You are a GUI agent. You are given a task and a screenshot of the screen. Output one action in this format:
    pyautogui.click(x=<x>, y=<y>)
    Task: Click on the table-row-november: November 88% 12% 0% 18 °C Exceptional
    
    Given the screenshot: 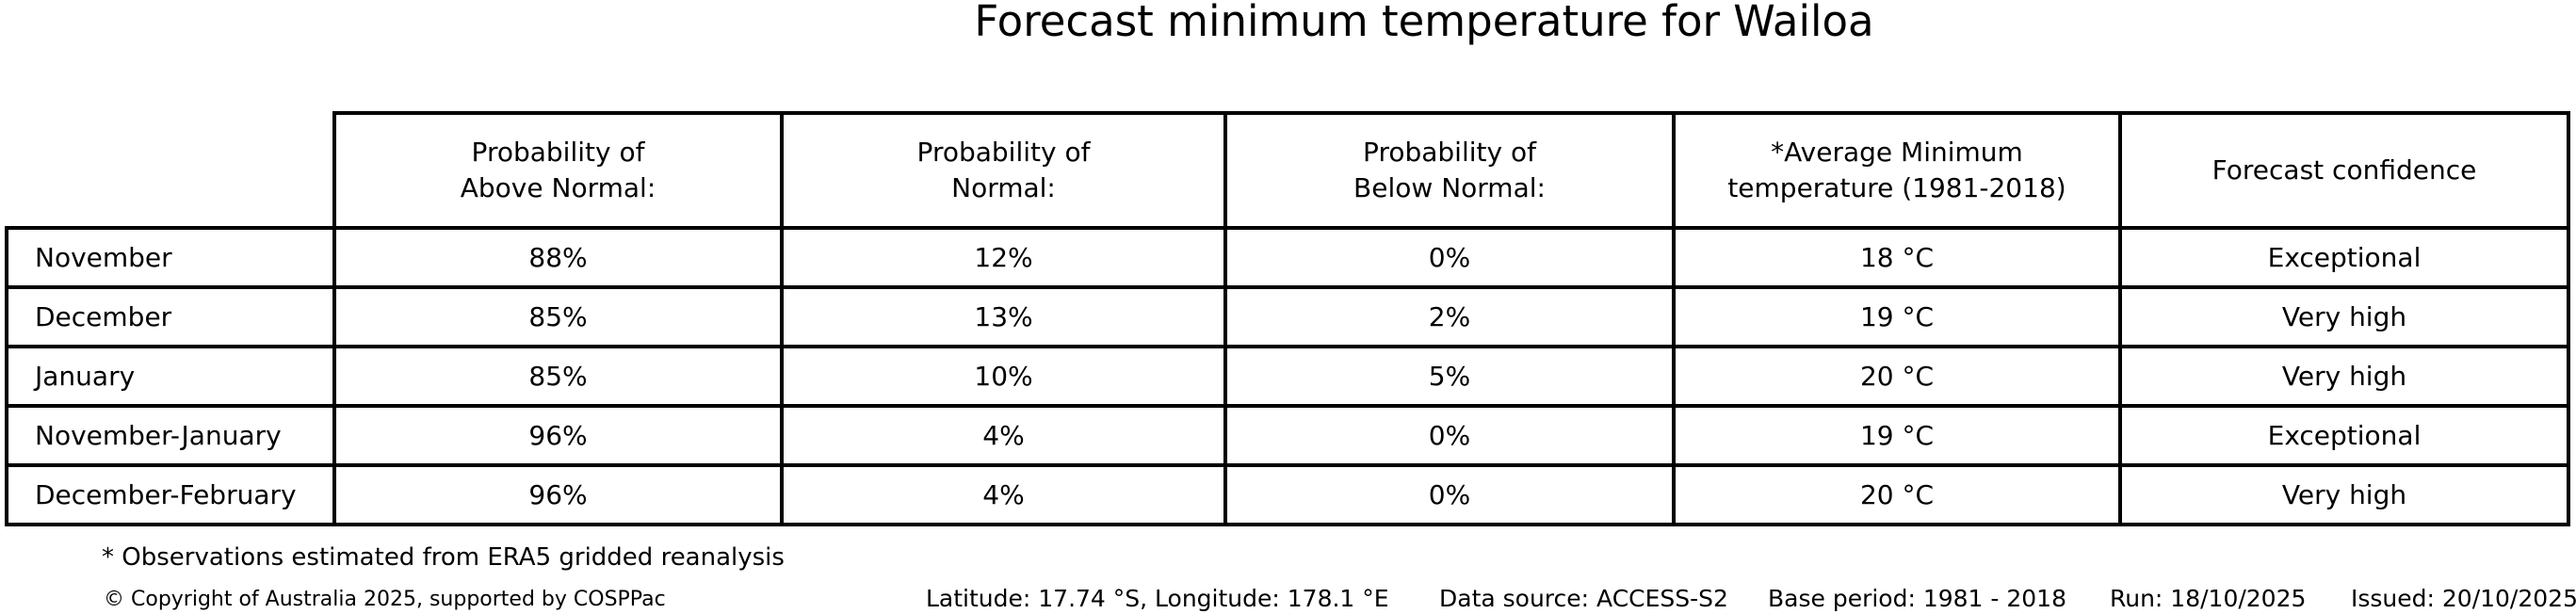 What is the action you would take?
    pyautogui.click(x=1287, y=257)
    